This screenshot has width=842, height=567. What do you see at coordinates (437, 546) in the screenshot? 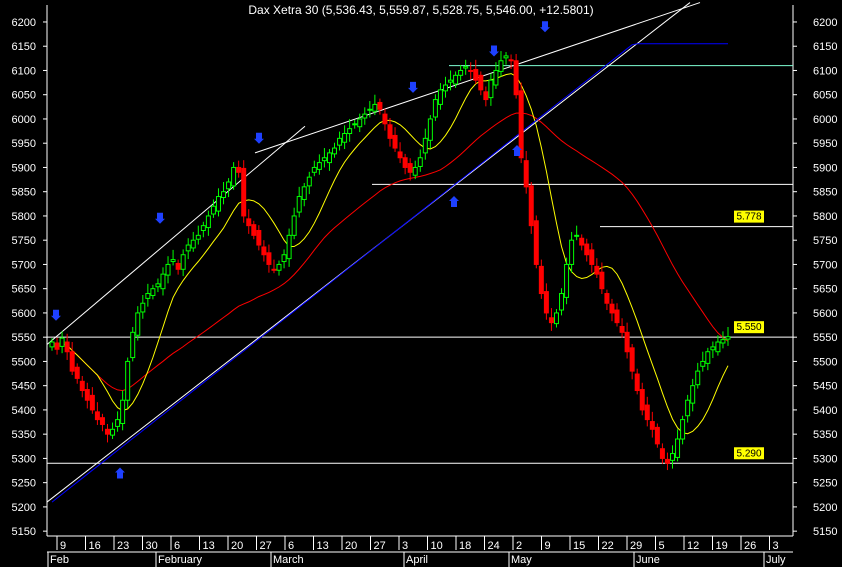
I see `x-tick-label: 10` at bounding box center [437, 546].